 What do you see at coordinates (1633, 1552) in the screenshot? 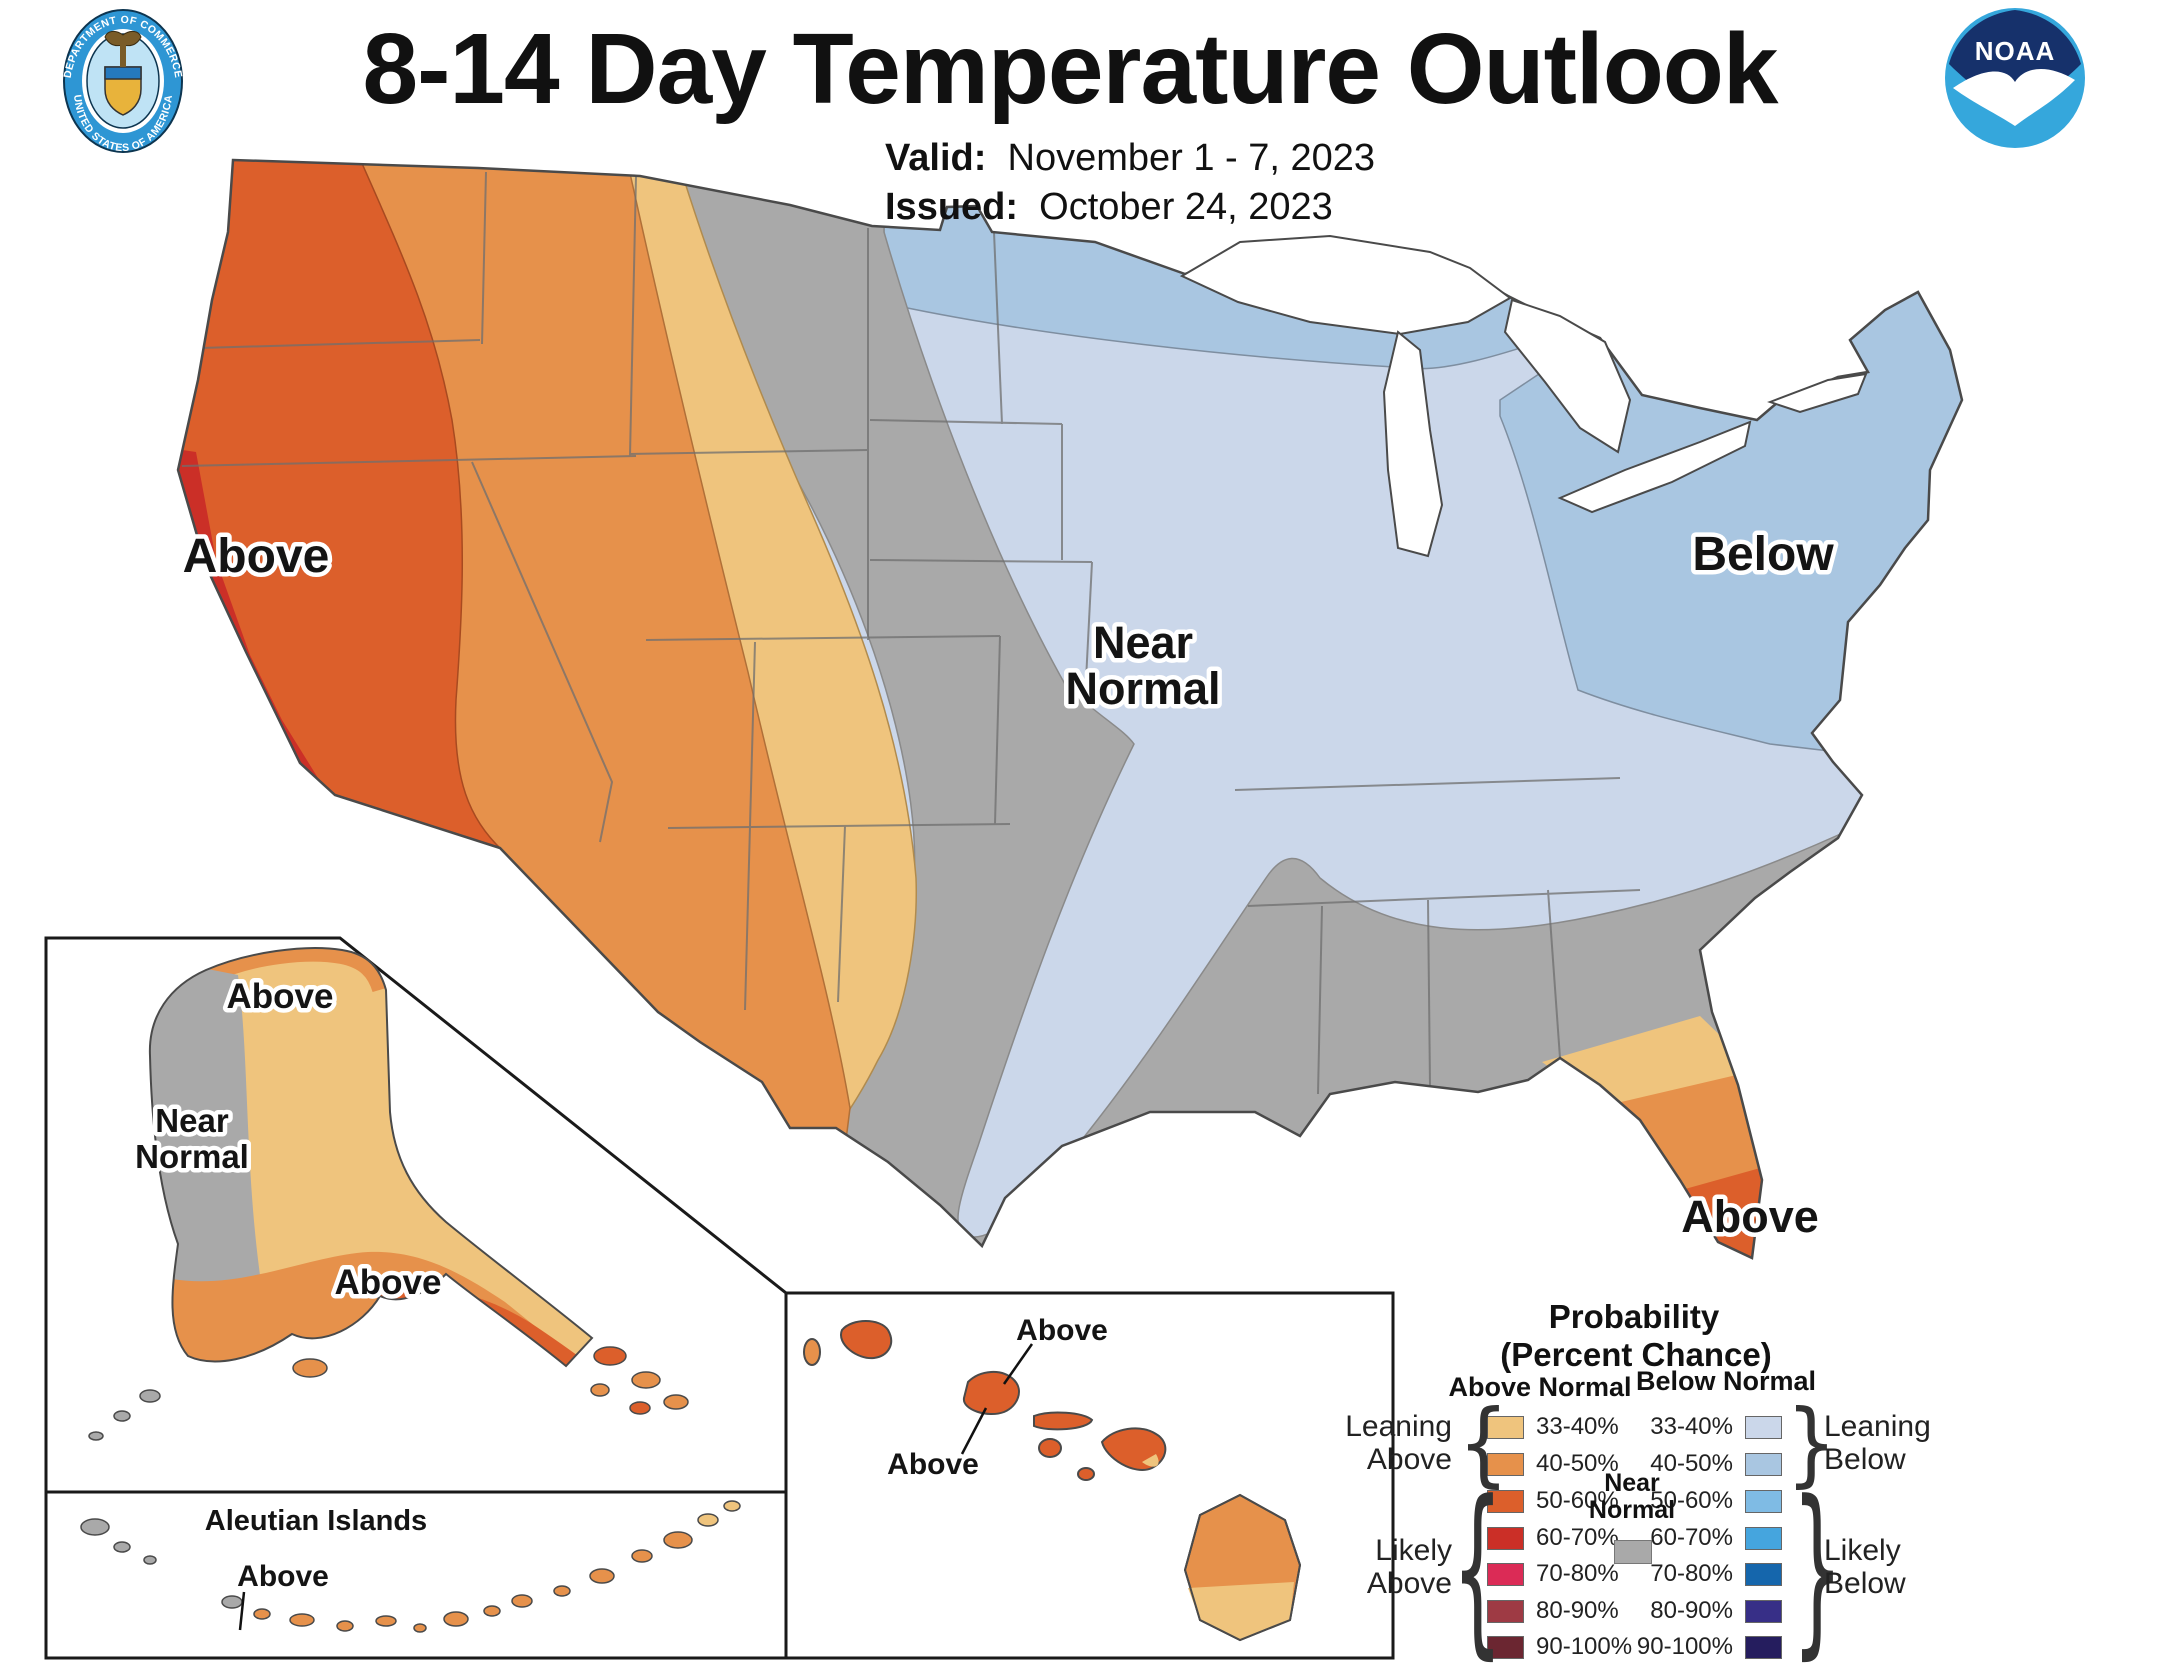
I see `swatch-near-normal` at bounding box center [1633, 1552].